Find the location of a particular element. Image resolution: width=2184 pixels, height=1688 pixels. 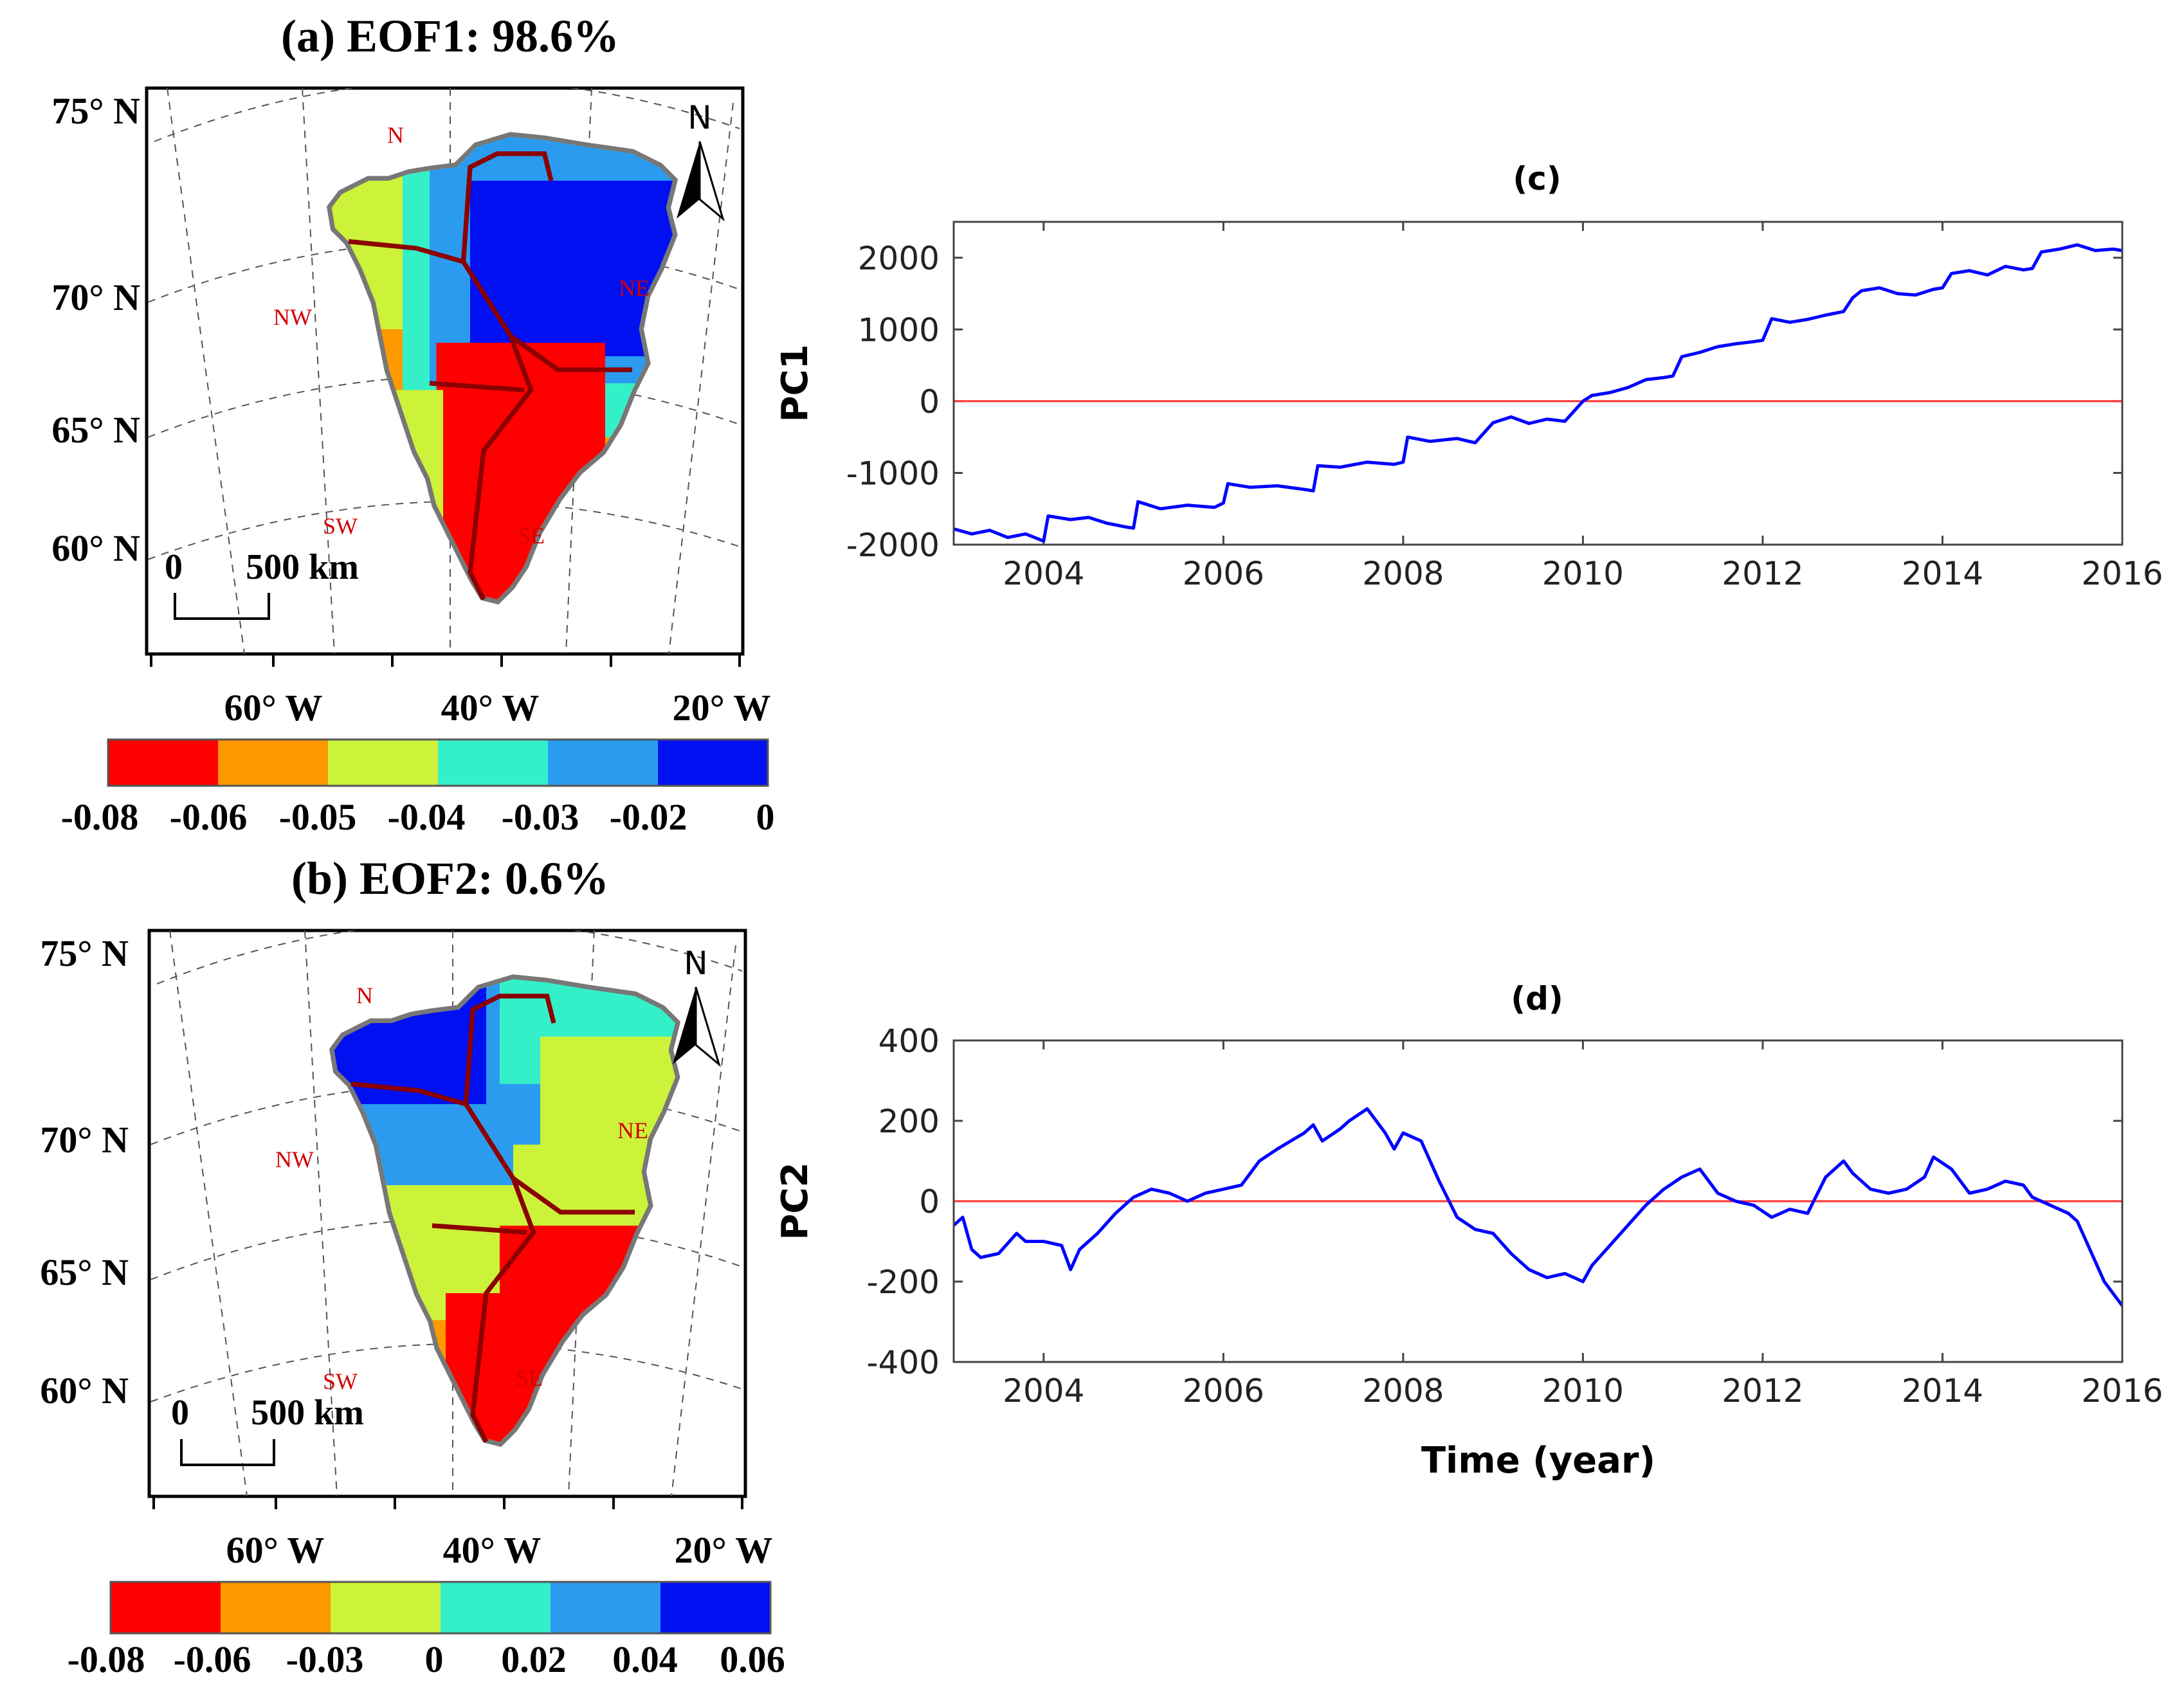

chart-d-xlabel: Time (year) is located at coordinates (1538, 1461).